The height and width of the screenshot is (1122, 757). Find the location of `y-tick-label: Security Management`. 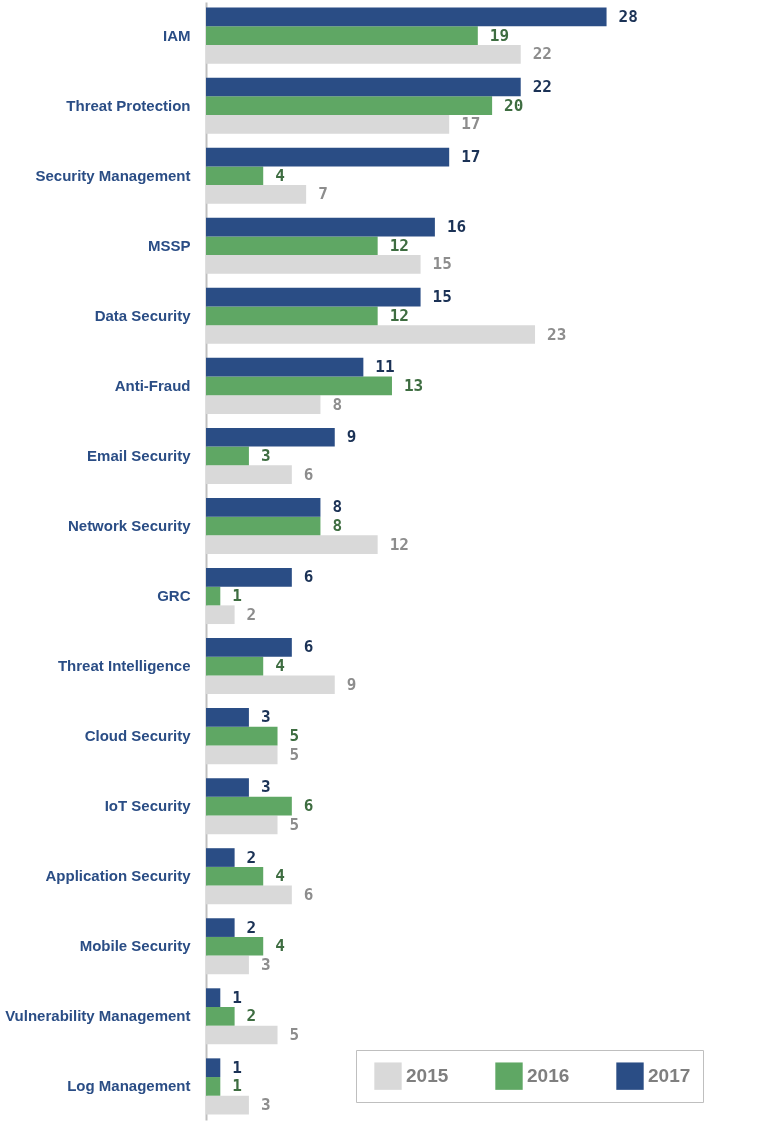

y-tick-label: Security Management is located at coordinates (113, 175).